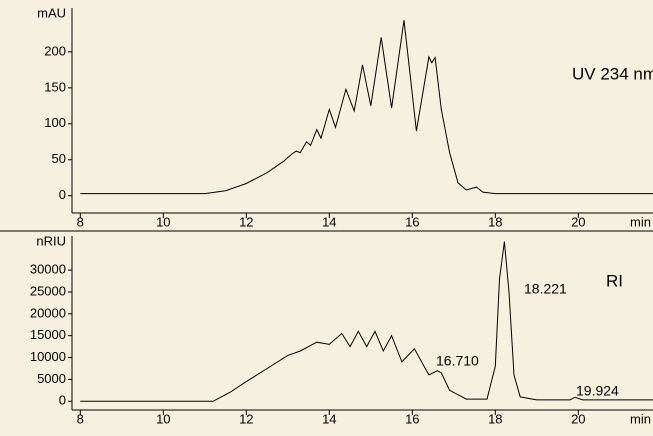 The height and width of the screenshot is (436, 653). I want to click on y-tick-label: 5000, so click(51, 378).